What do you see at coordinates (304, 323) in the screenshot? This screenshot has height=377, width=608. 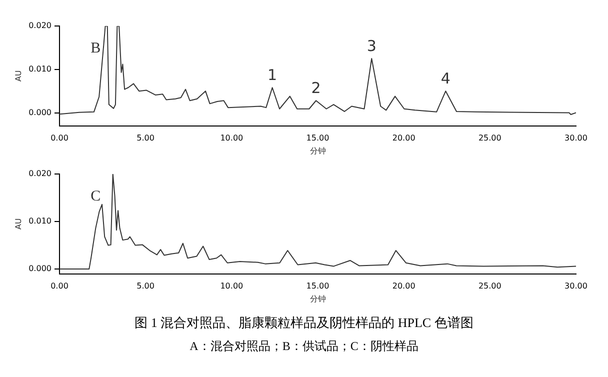 I see `text: 图 1 混合对照品、脂康颗粒样品及阴性样品的 HPLC 色谱图` at bounding box center [304, 323].